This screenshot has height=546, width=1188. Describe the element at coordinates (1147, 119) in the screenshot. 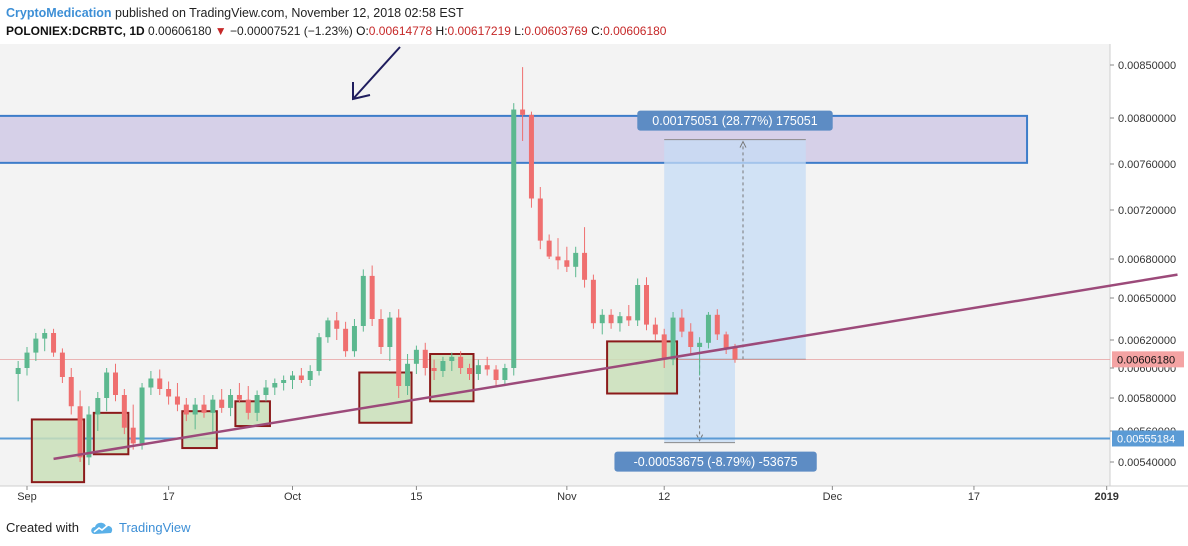

I see `price-tick-label: 0.00800000` at that location.